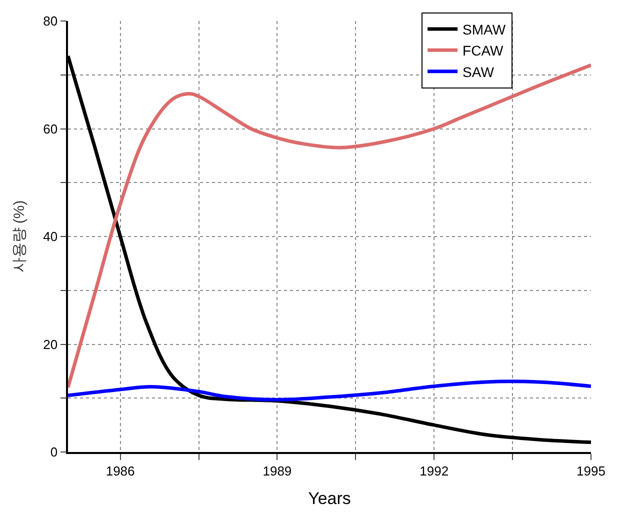 The height and width of the screenshot is (520, 617). Describe the element at coordinates (120, 470) in the screenshot. I see `x-tick-label: 1986` at that location.